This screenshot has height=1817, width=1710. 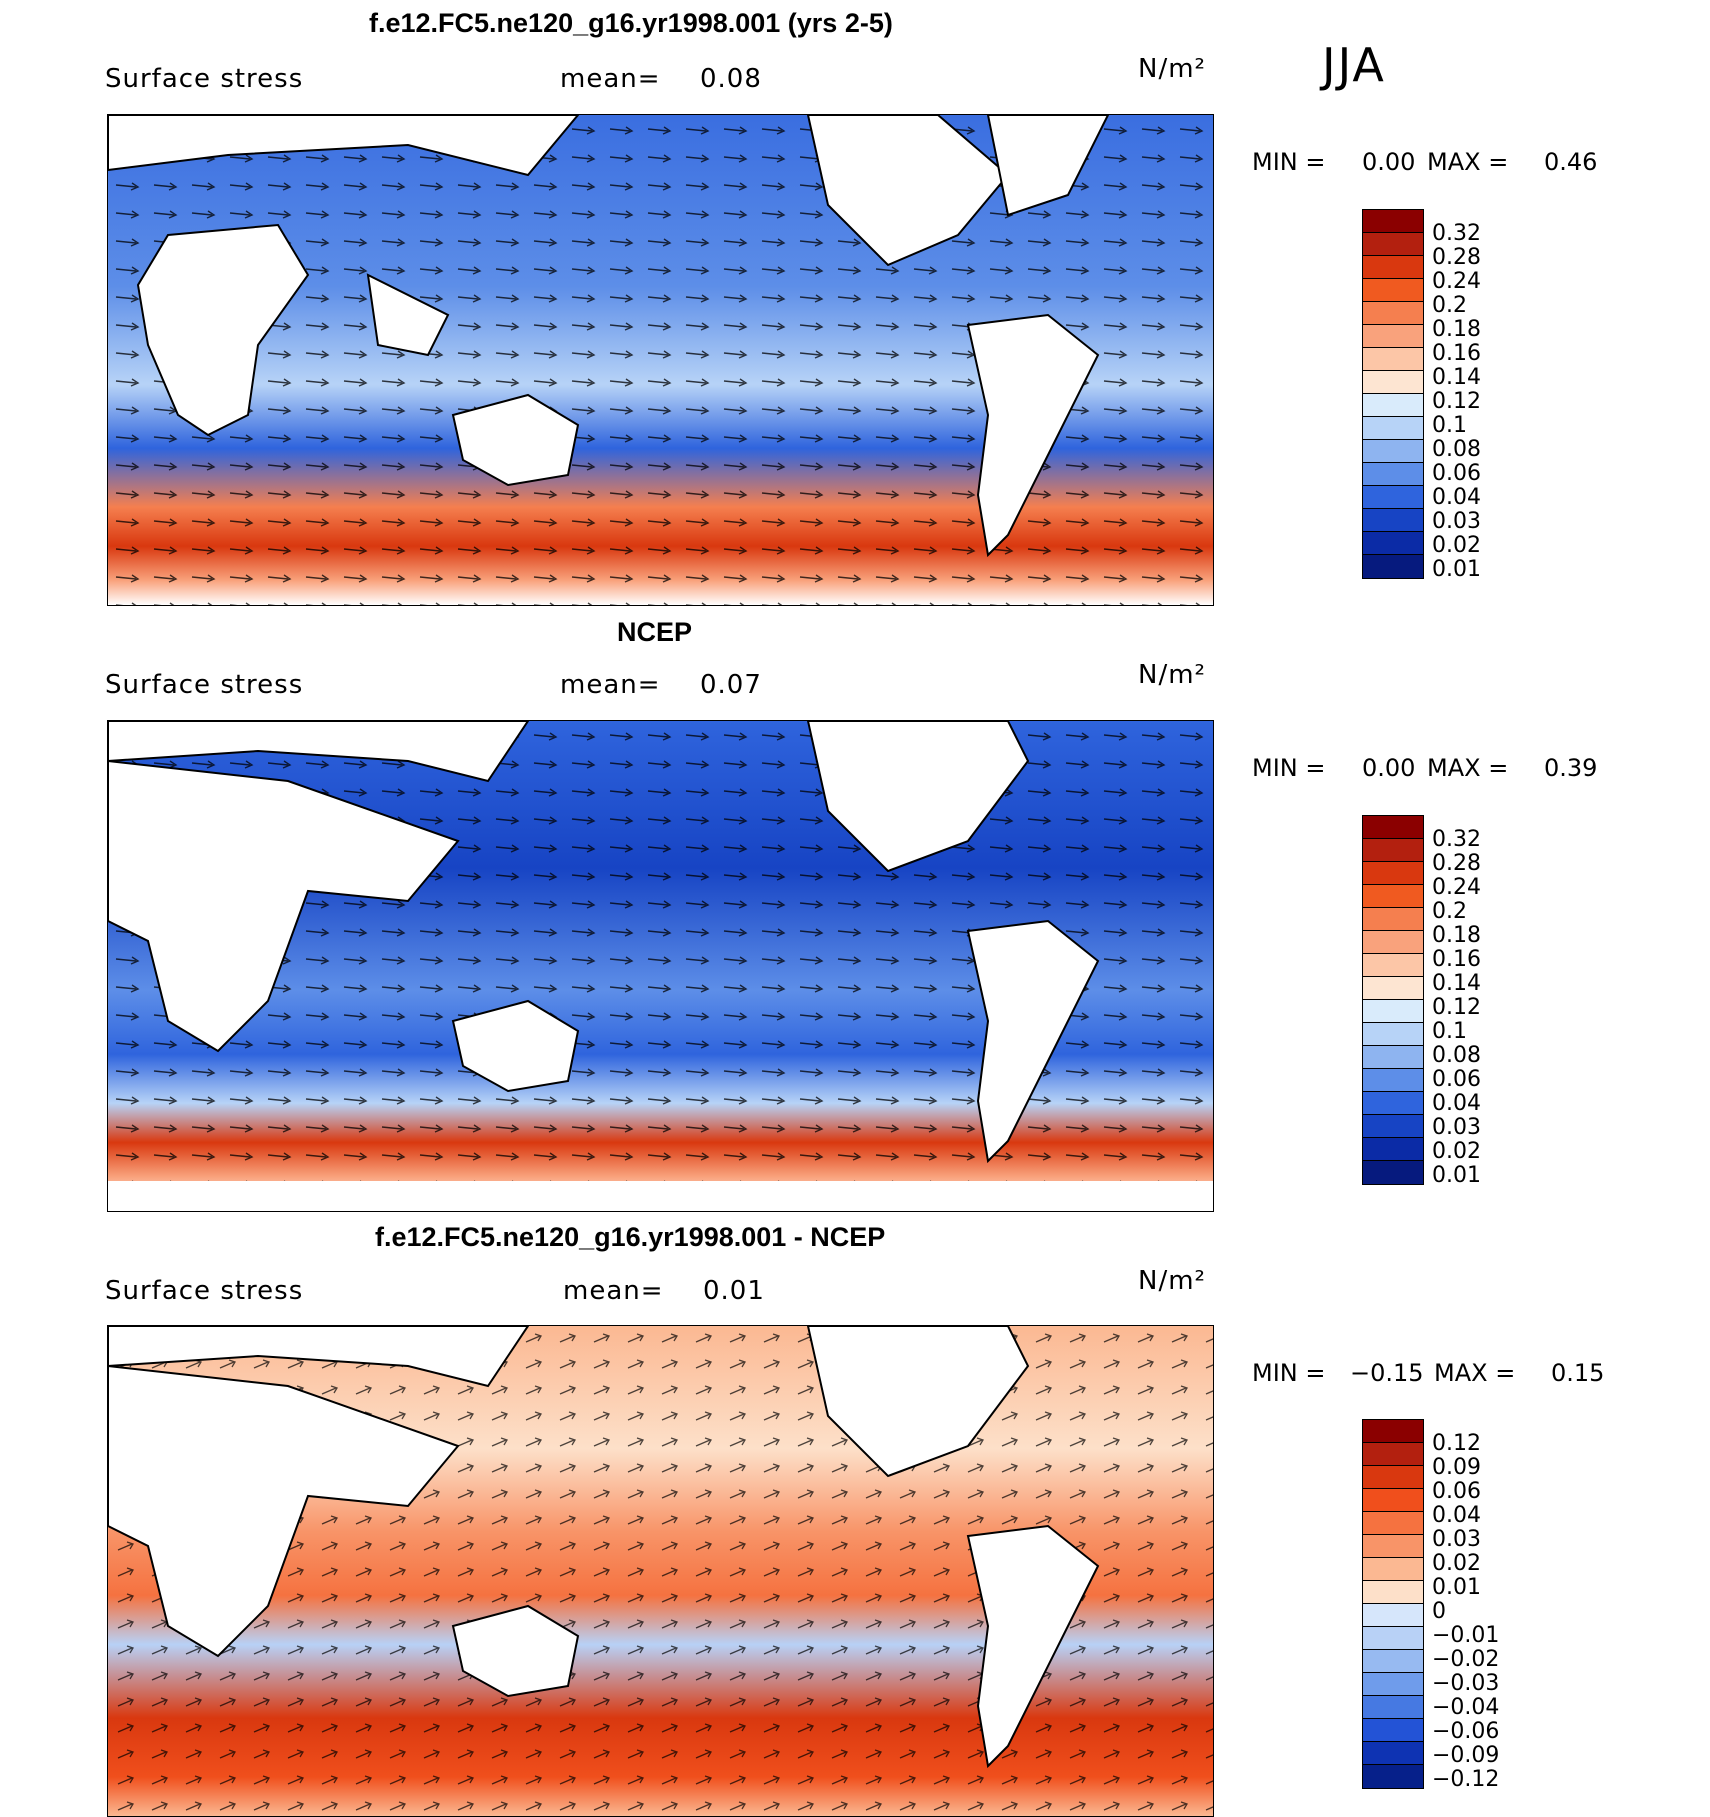 What do you see at coordinates (1466, 1731) in the screenshot?
I see `panel3-tick: −0.06` at bounding box center [1466, 1731].